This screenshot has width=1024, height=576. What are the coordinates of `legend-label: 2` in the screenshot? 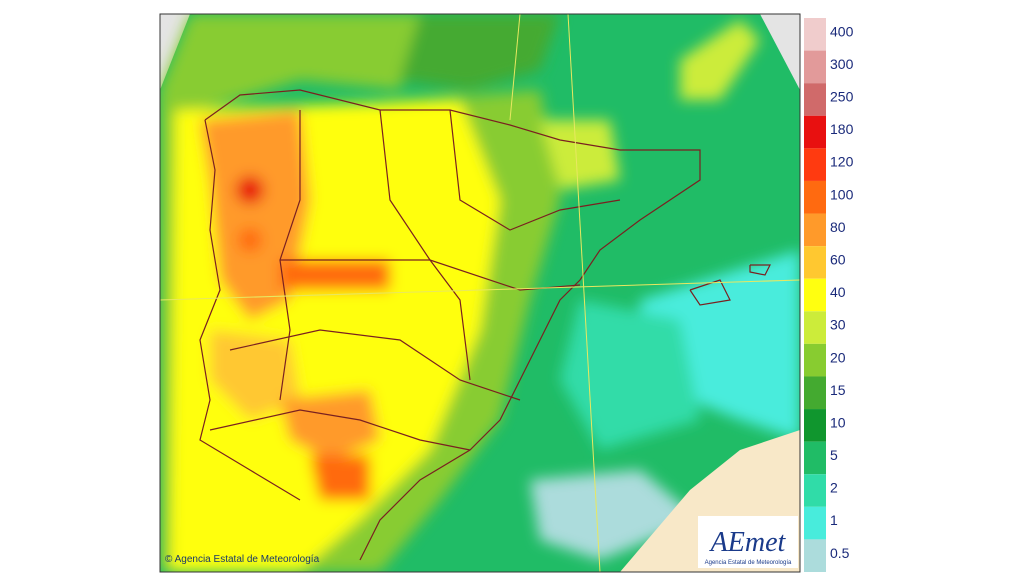 It's located at (834, 488).